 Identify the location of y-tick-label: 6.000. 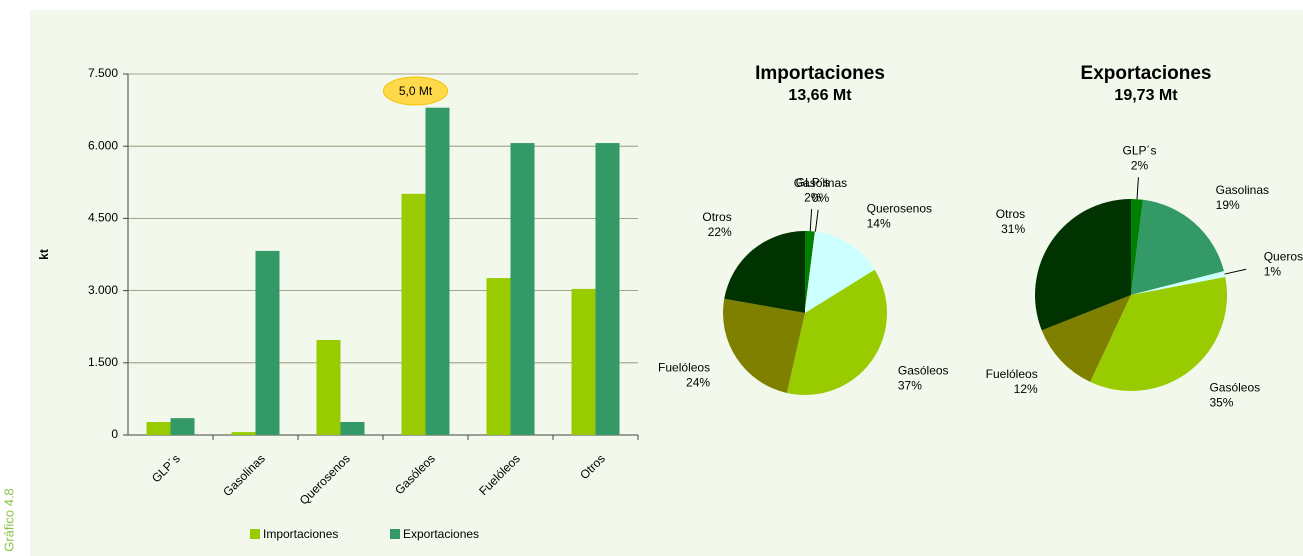
(103, 145).